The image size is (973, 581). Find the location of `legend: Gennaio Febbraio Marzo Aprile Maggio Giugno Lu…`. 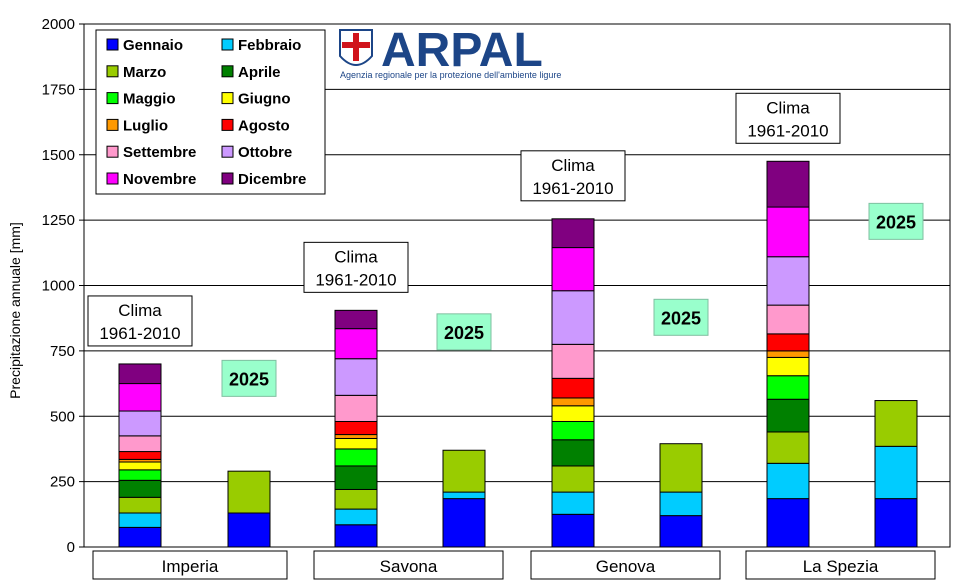

legend: Gennaio Febbraio Marzo Aprile Maggio Giugno Lu… is located at coordinates (210, 112).